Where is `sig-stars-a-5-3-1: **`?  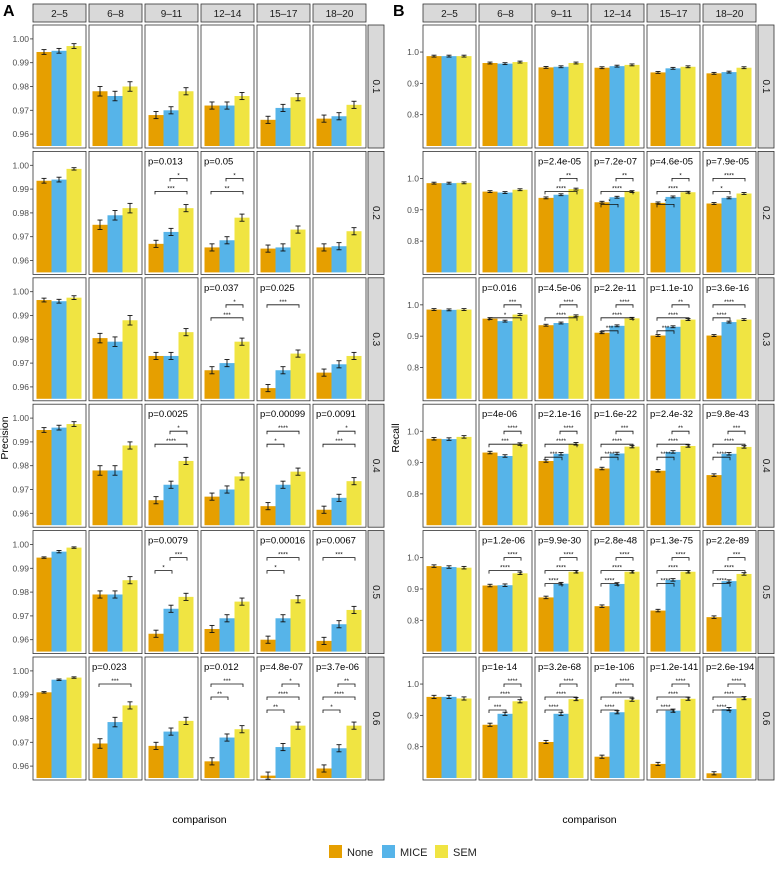 sig-stars-a-5-3-1: ** is located at coordinates (220, 694).